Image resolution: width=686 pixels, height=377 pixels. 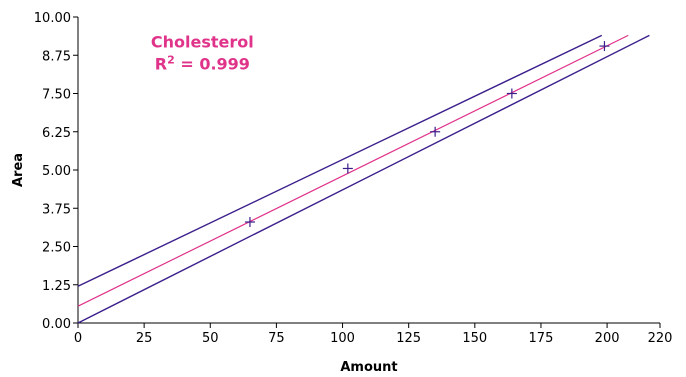 What do you see at coordinates (56, 324) in the screenshot?
I see `y-tick-label: 0.00` at bounding box center [56, 324].